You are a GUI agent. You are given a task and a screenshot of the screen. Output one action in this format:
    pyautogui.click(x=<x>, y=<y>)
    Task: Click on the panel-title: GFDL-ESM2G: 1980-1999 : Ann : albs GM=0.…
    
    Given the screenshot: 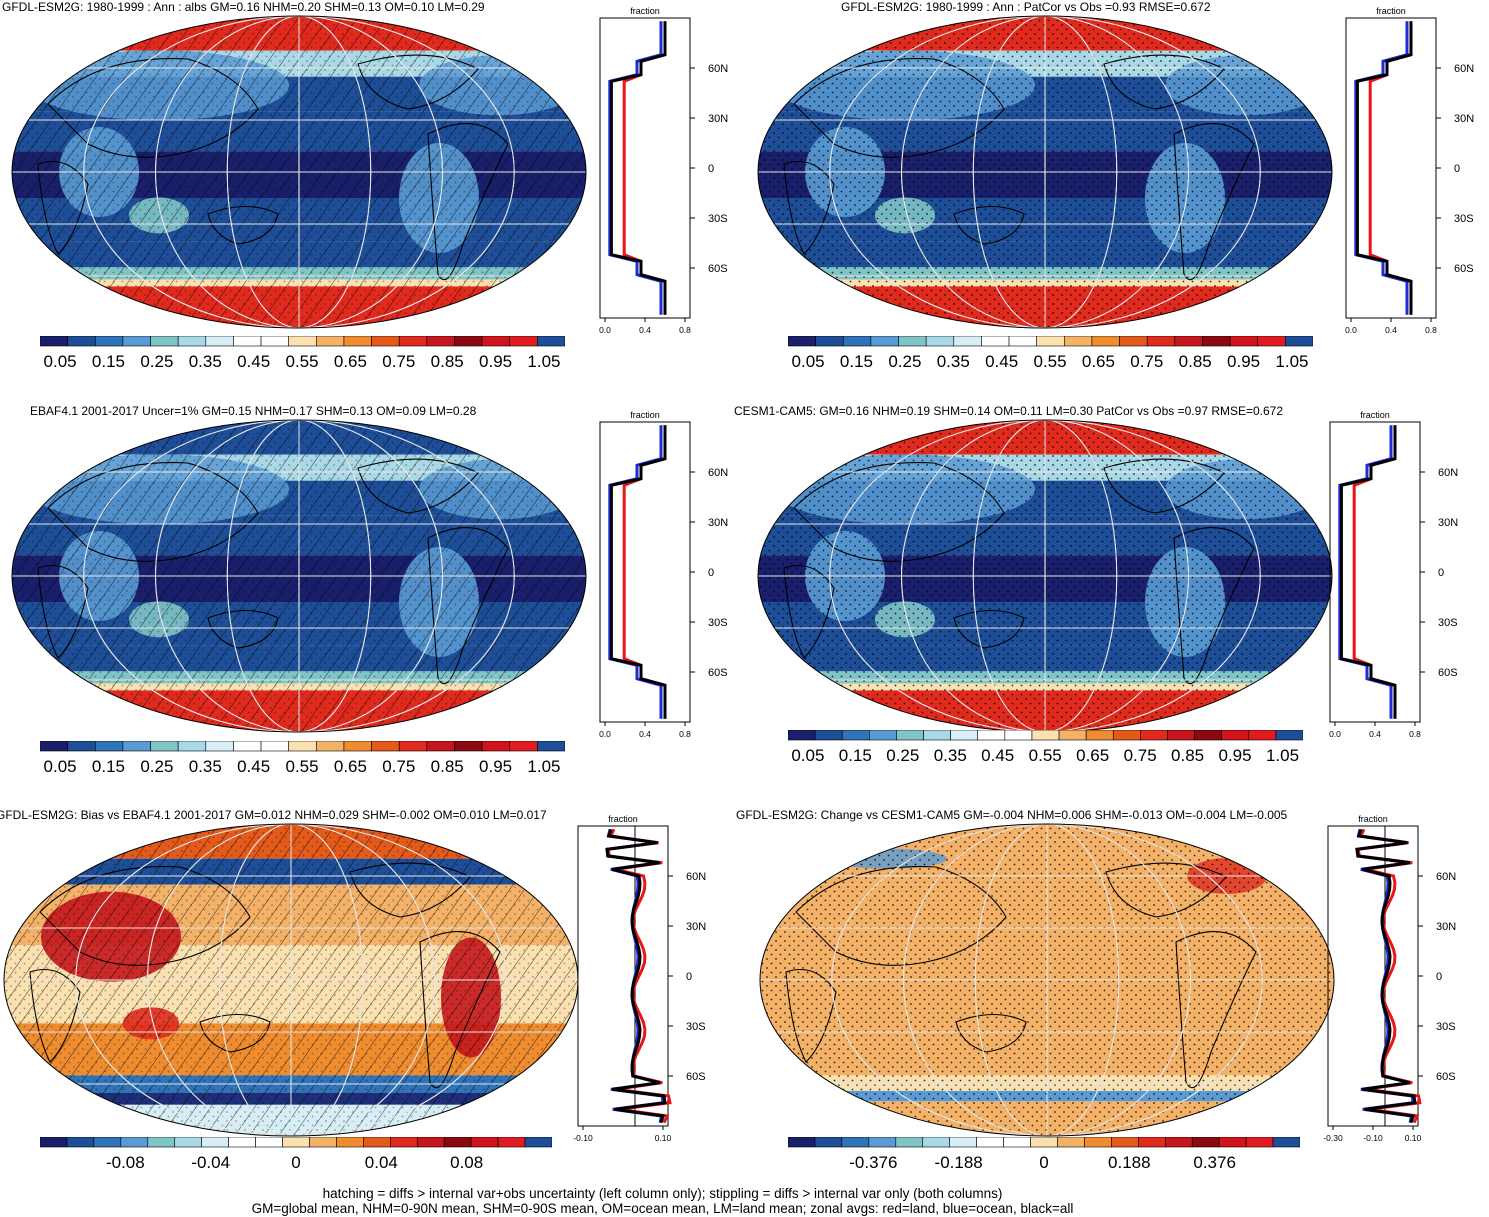 What is the action you would take?
    pyautogui.click(x=243, y=7)
    